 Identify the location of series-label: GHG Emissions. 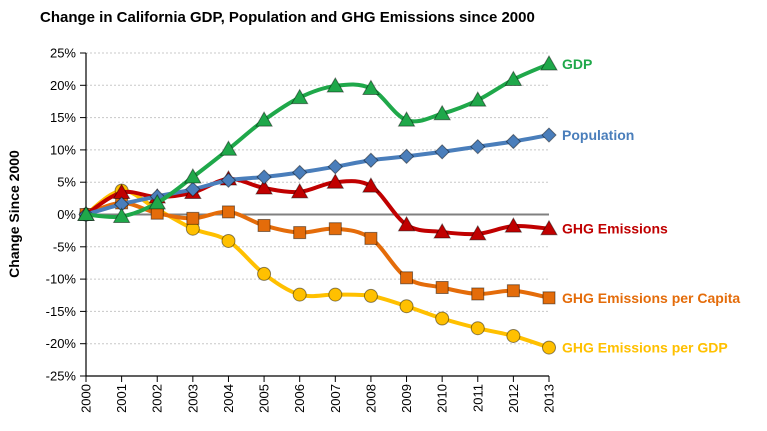
(615, 229).